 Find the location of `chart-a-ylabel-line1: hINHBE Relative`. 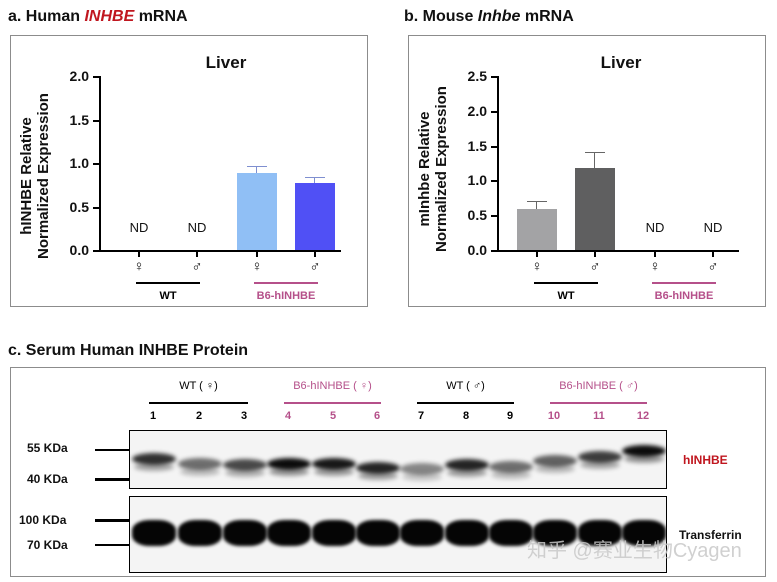

chart-a-ylabel-line1: hINHBE Relative is located at coordinates (26, 176).